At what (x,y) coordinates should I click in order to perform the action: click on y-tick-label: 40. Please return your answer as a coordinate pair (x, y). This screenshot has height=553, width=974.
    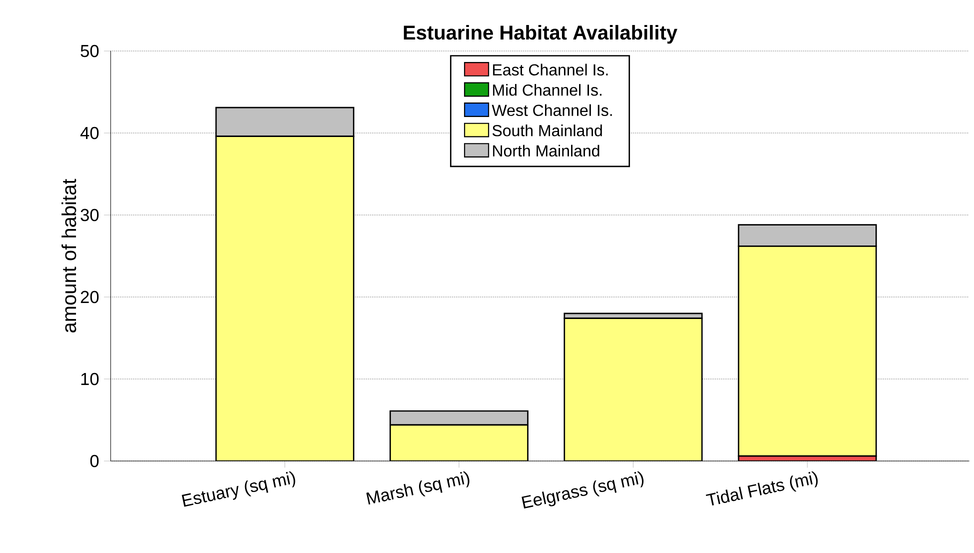
    Looking at the image, I should click on (89, 133).